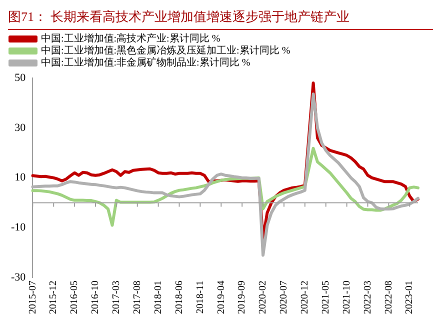 This screenshot has height=331, width=441. I want to click on x-tick-label: 2018-11, so click(200, 297).